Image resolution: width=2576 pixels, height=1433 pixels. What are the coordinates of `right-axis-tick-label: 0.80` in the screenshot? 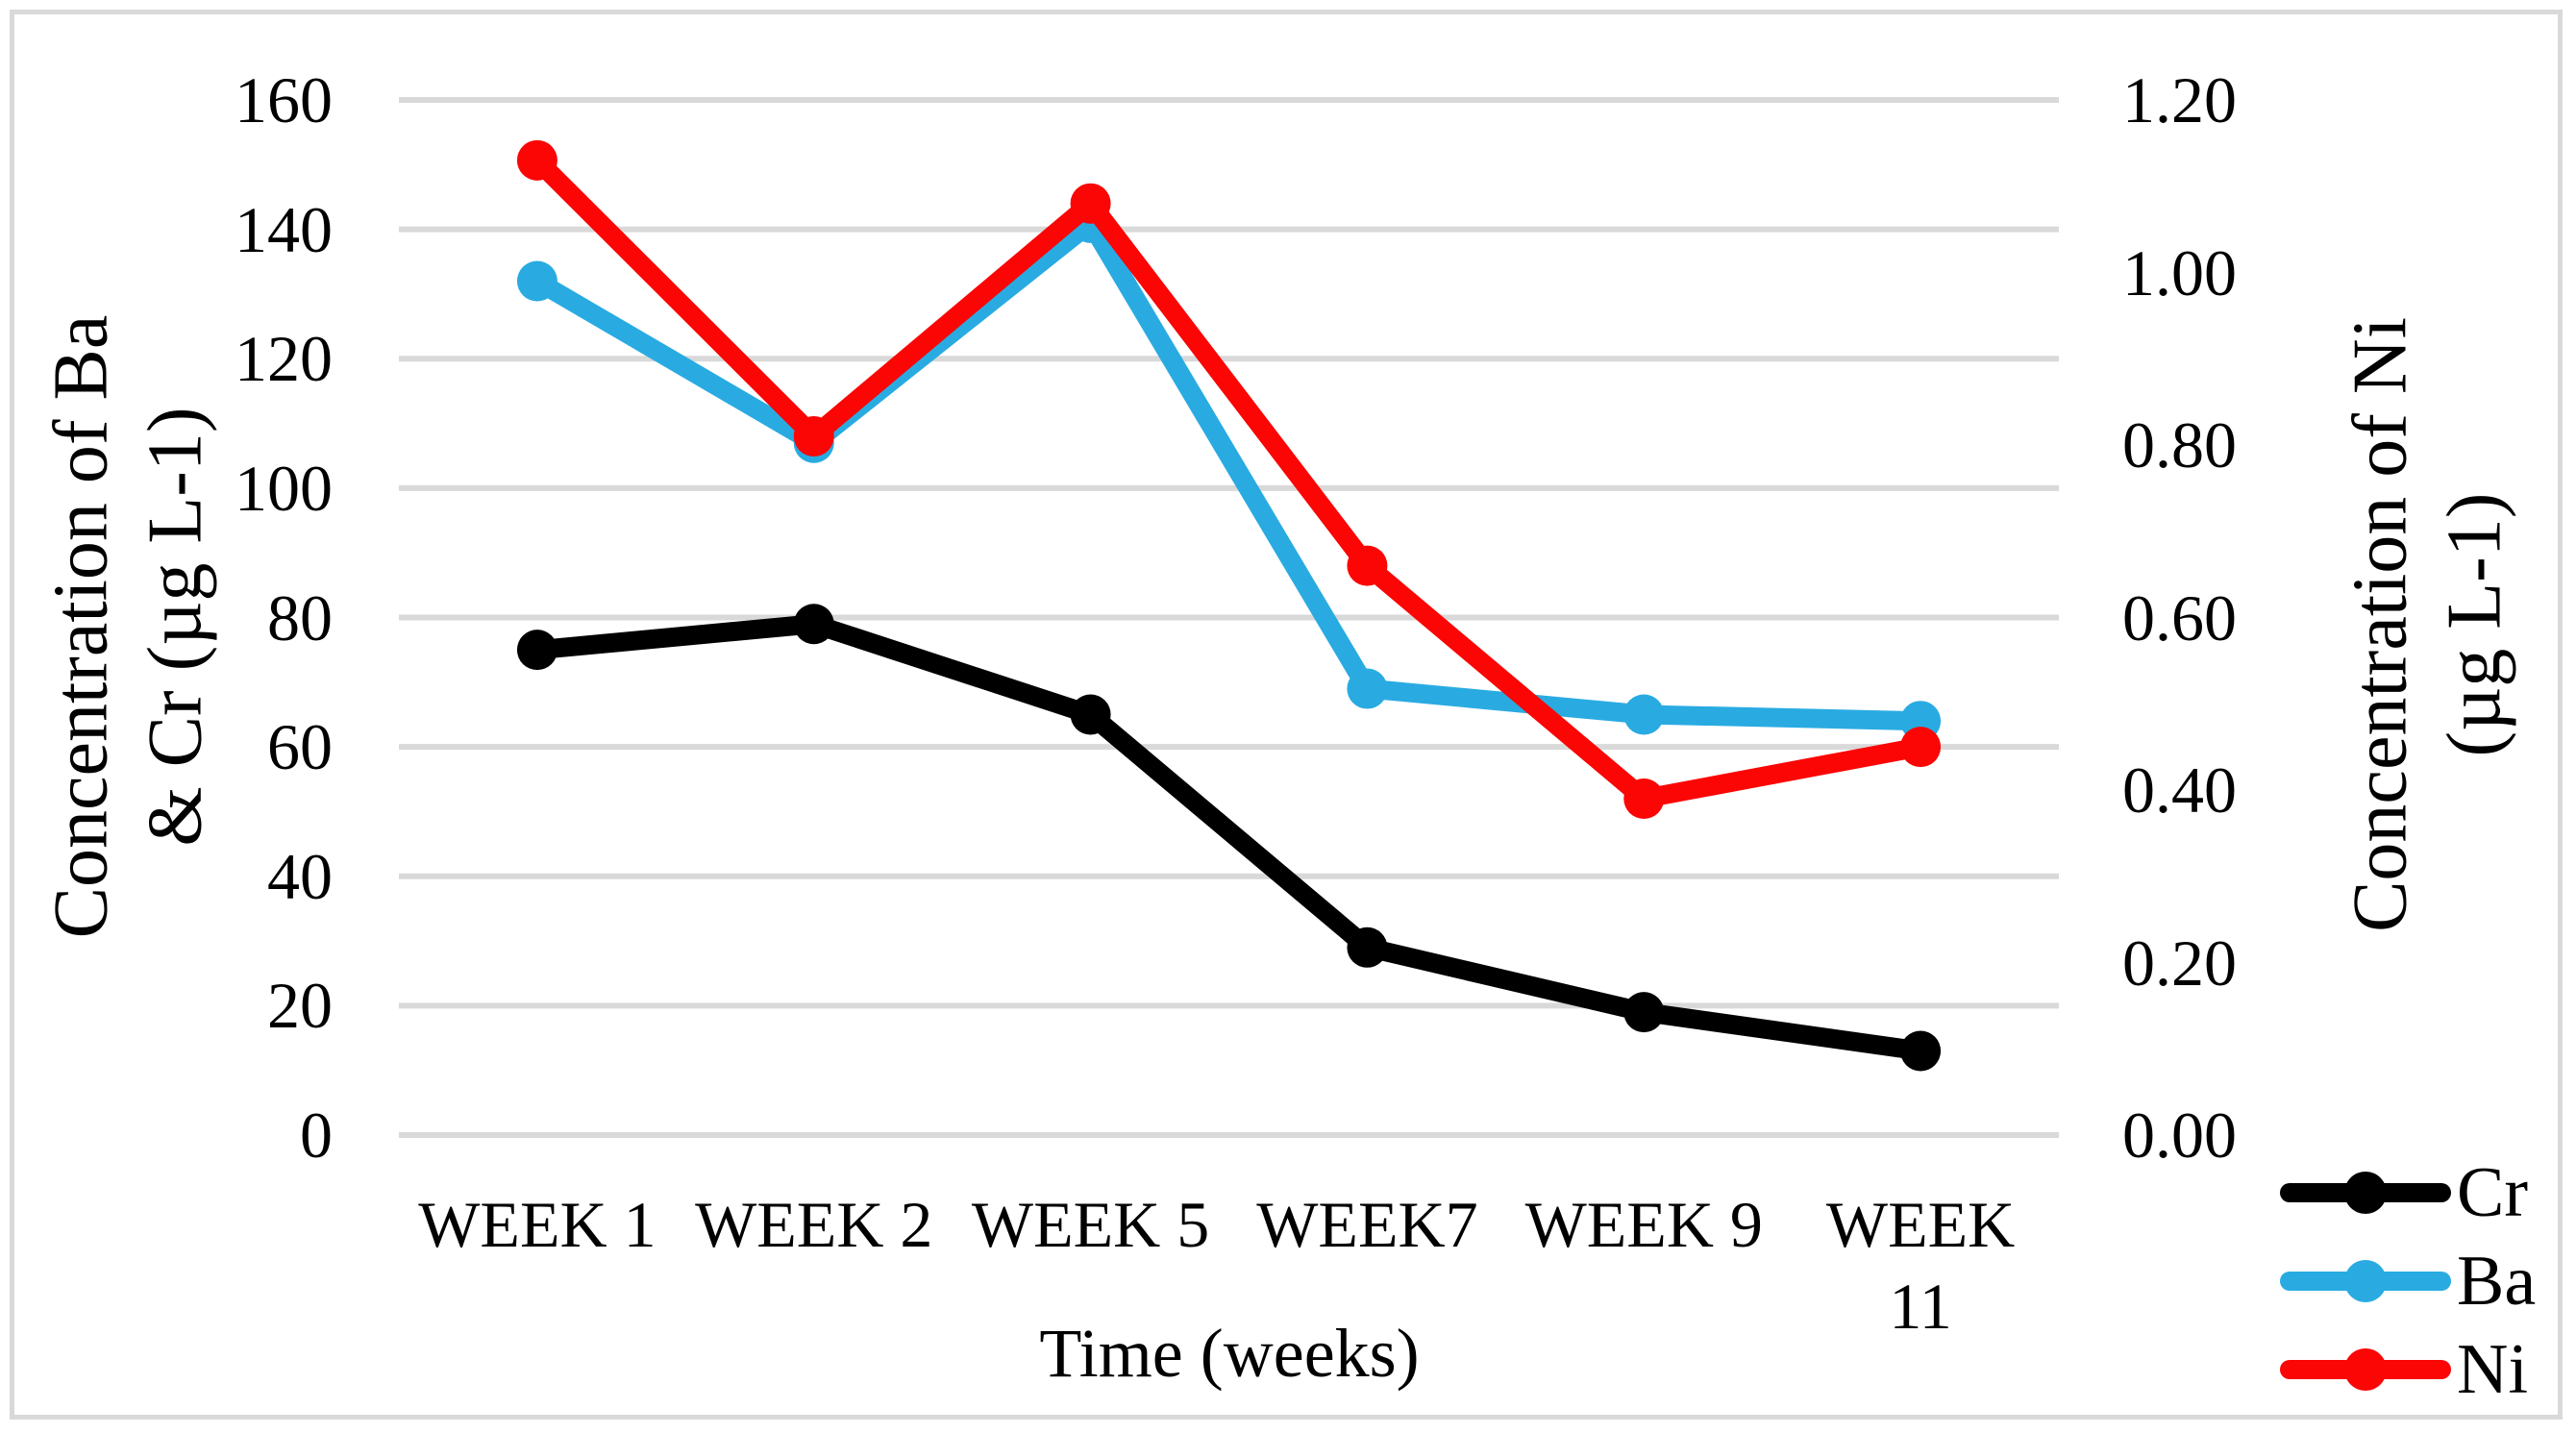 It's located at (2179, 445).